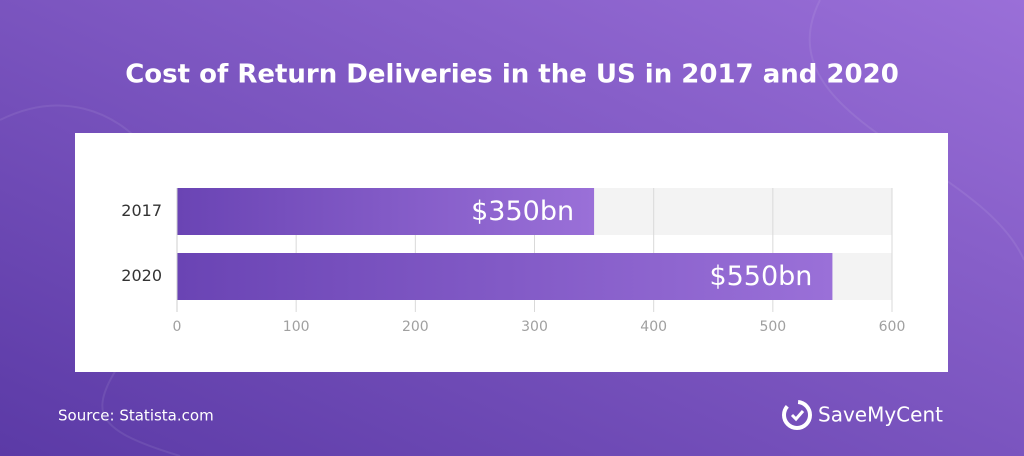  What do you see at coordinates (772, 327) in the screenshot?
I see `x-tick-label: 500` at bounding box center [772, 327].